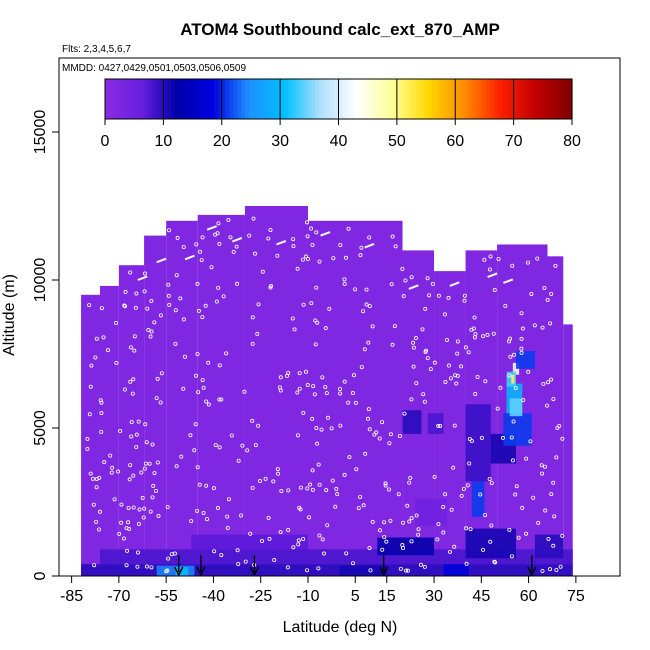  Describe the element at coordinates (340, 29) in the screenshot. I see `chart-title: ATOM4 Southbound calc_ext_870_AMP` at that location.